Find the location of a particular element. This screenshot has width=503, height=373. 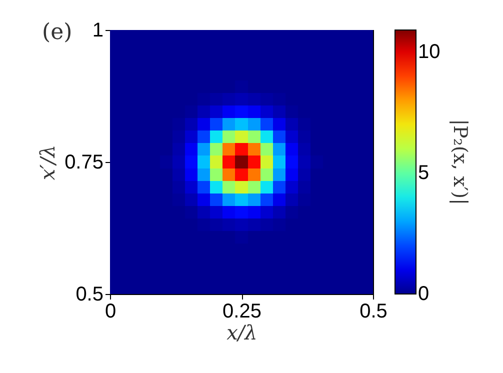

color-bar-label: 0 is located at coordinates (424, 294).